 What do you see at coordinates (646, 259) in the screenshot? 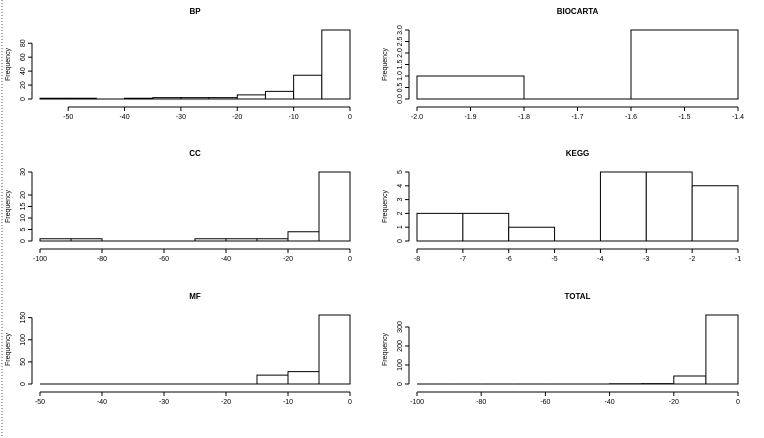
I see `x-tick-label: -3` at bounding box center [646, 259].